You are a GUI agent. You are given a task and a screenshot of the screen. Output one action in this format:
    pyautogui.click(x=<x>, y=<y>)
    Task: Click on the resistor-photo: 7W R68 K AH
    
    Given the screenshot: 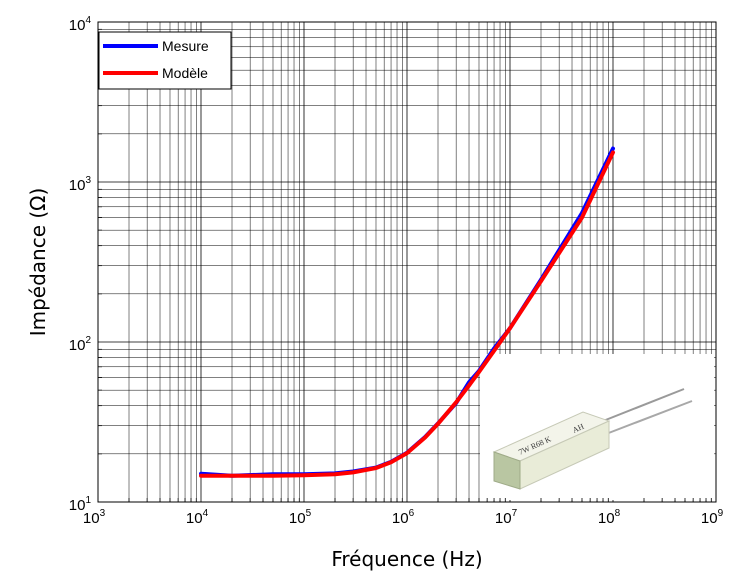 What is the action you would take?
    pyautogui.click(x=597, y=427)
    